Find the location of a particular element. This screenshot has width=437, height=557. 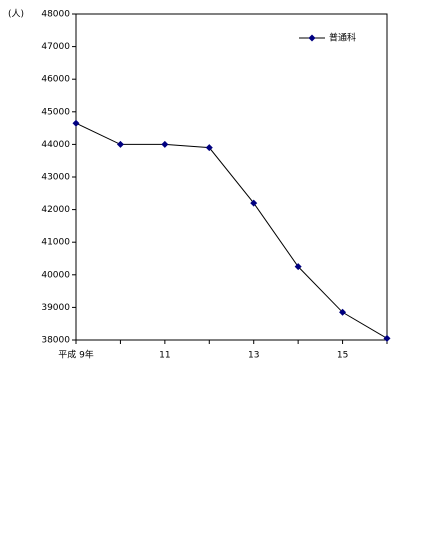

y-tick-label: 40000 is located at coordinates (55, 275).